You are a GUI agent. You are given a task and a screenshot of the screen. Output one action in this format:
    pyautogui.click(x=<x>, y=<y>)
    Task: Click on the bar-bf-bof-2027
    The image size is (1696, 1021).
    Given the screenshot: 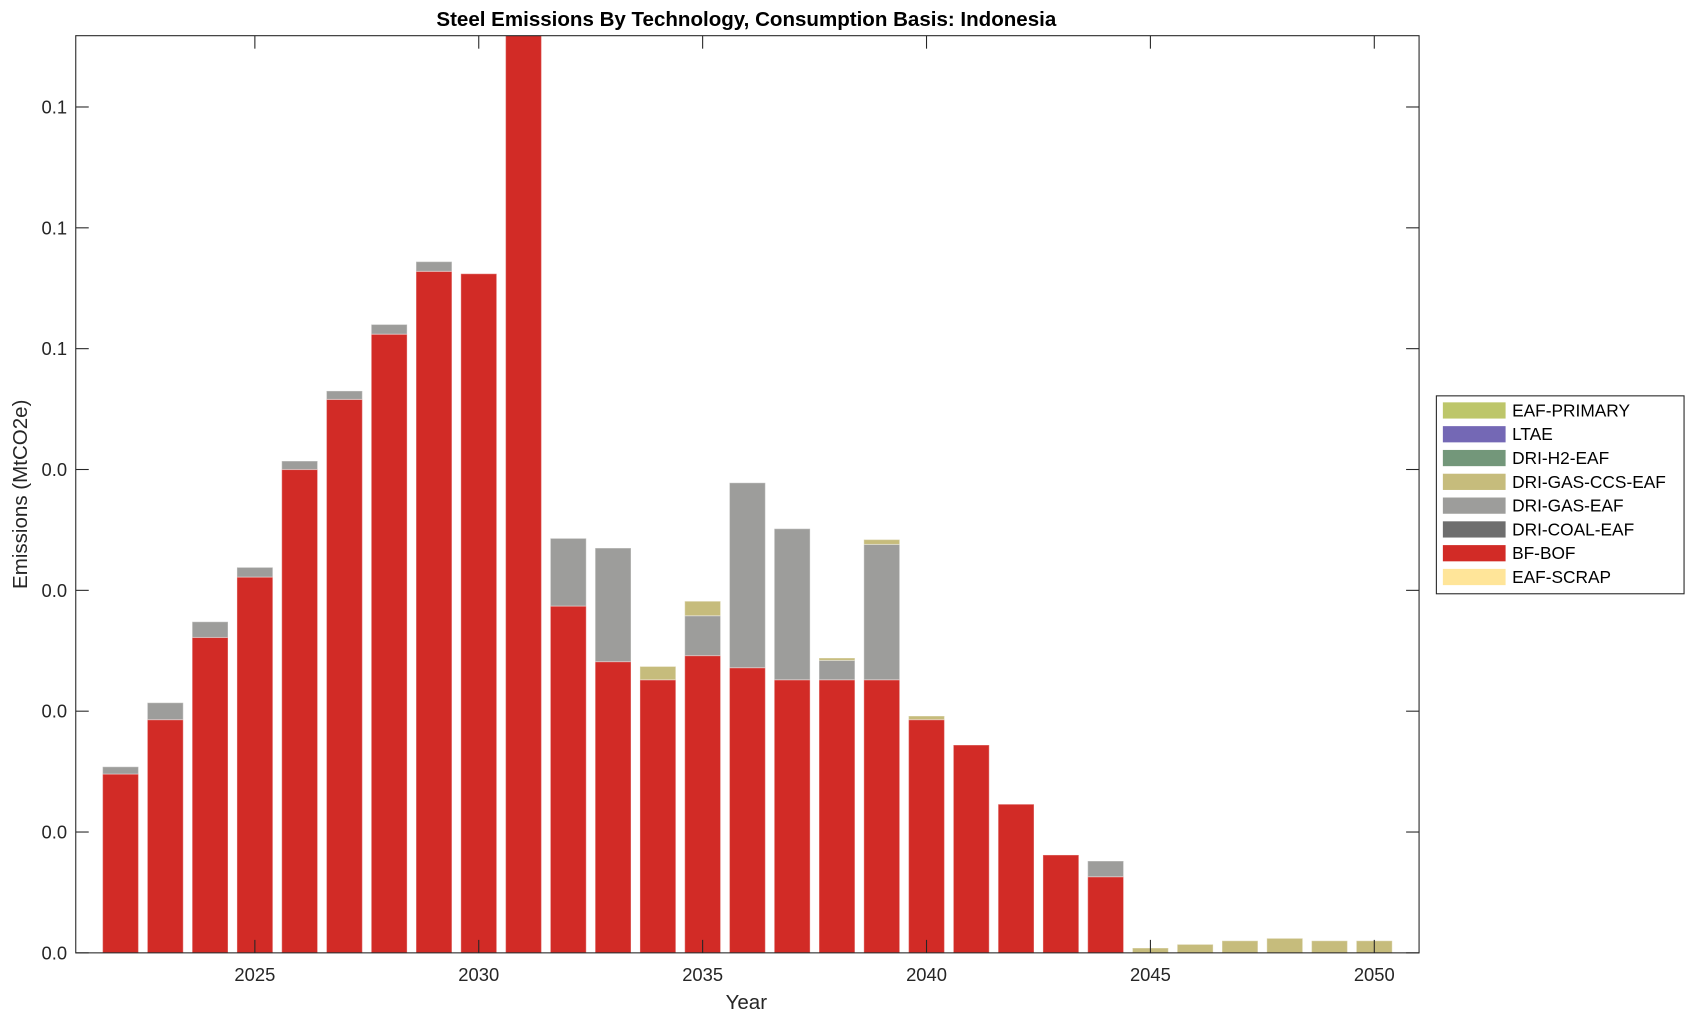 What is the action you would take?
    pyautogui.click(x=344, y=675)
    